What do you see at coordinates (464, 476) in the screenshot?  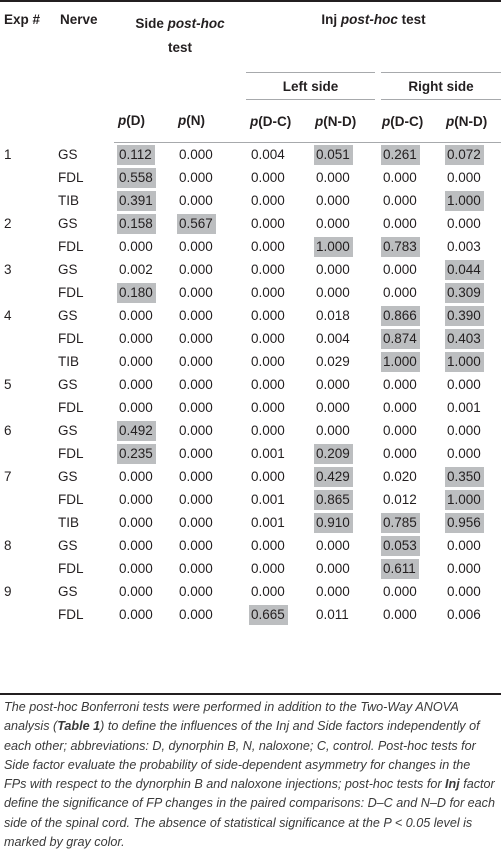 I see `nonsignificant-value: 0.350` at bounding box center [464, 476].